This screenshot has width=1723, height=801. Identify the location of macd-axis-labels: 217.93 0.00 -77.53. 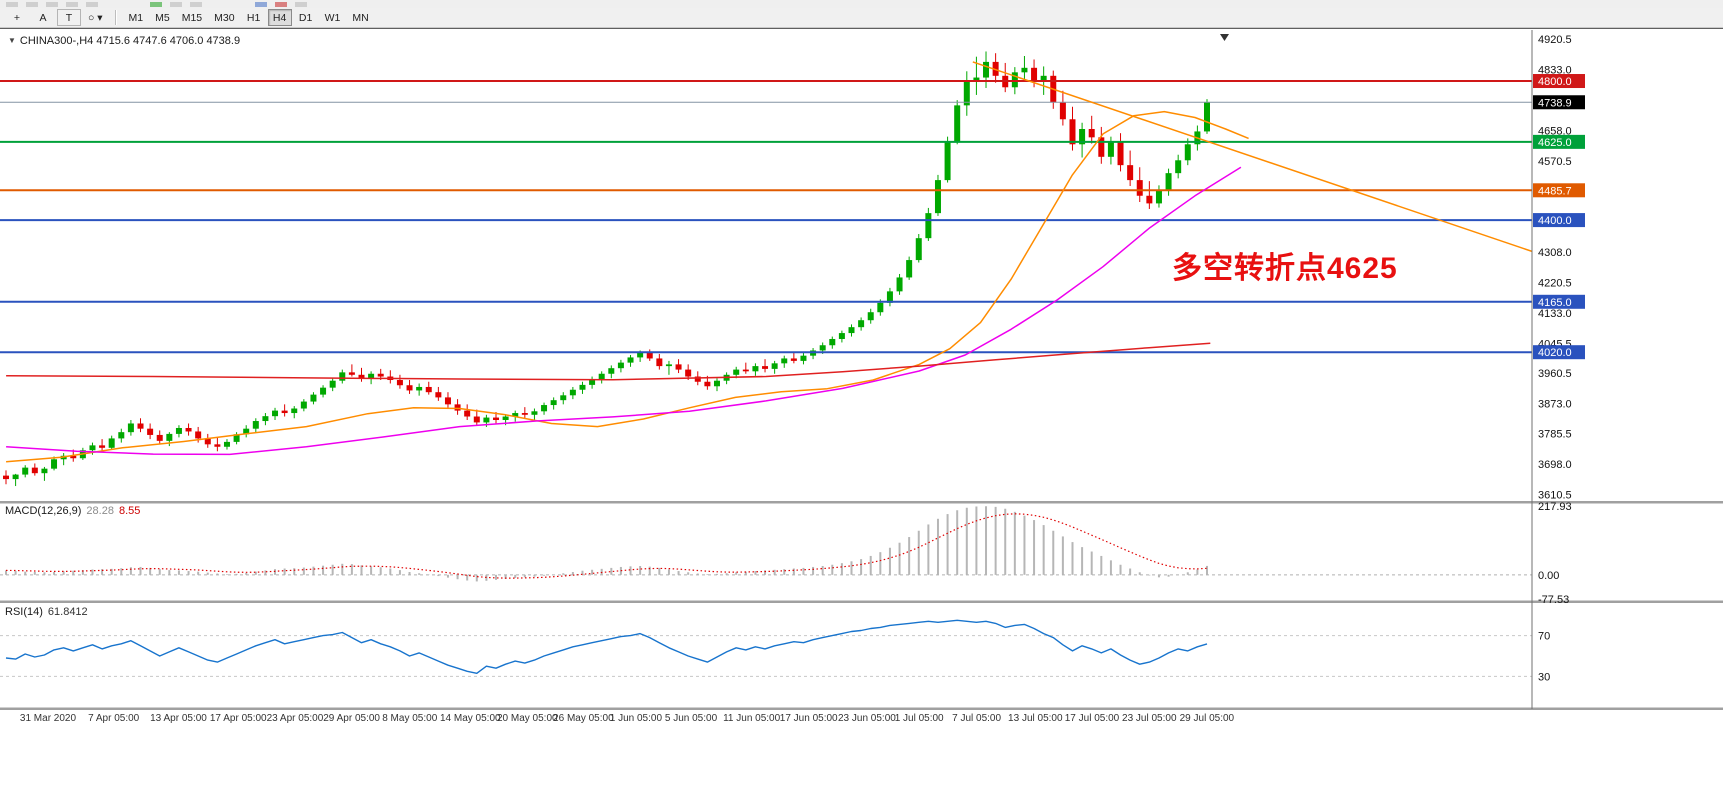
(1555, 553).